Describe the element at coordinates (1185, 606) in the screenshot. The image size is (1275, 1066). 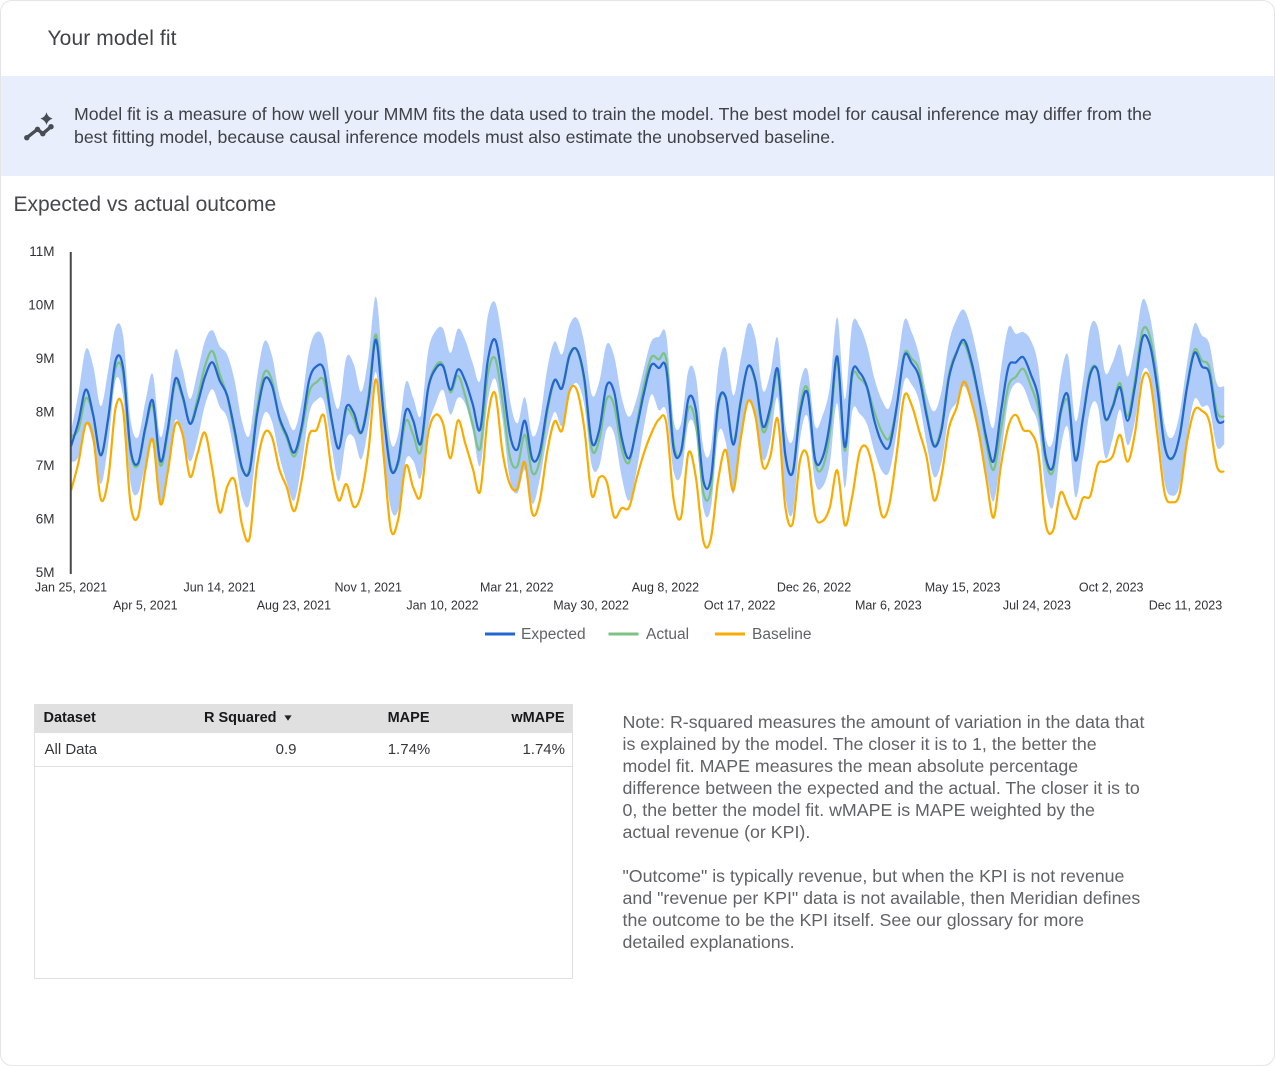
I see `svg-text: Dec 11, 2023` at that location.